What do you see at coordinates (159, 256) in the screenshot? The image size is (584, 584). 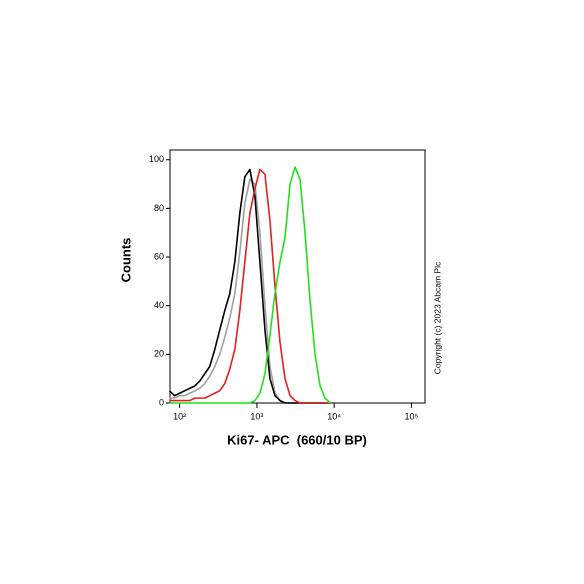 I see `y-tick-label: 60` at bounding box center [159, 256].